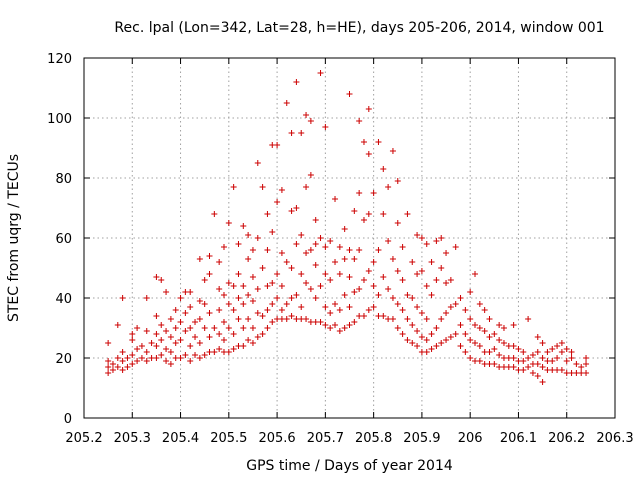  I want to click on x-tick-label: 205.9, so click(421, 438).